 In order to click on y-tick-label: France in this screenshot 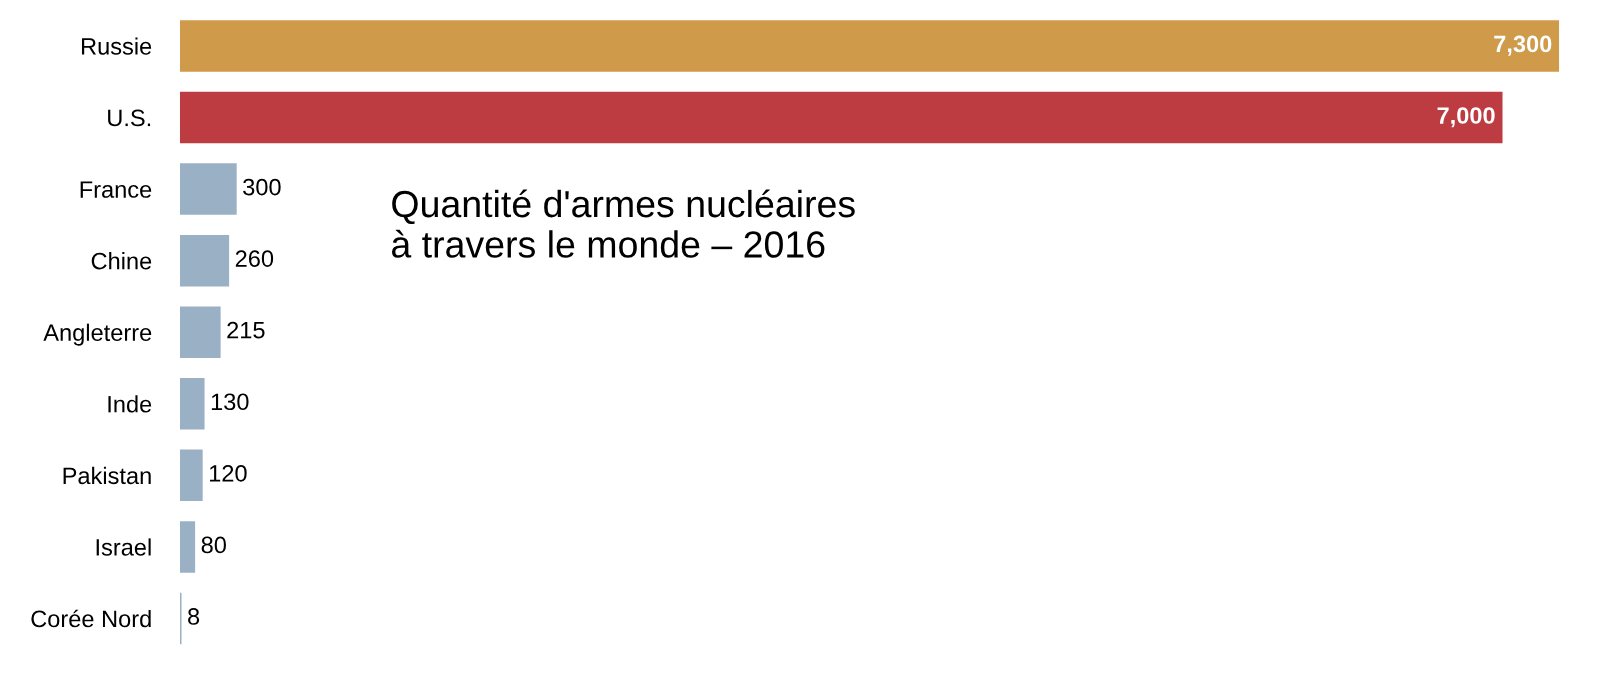, I will do `click(116, 189)`.